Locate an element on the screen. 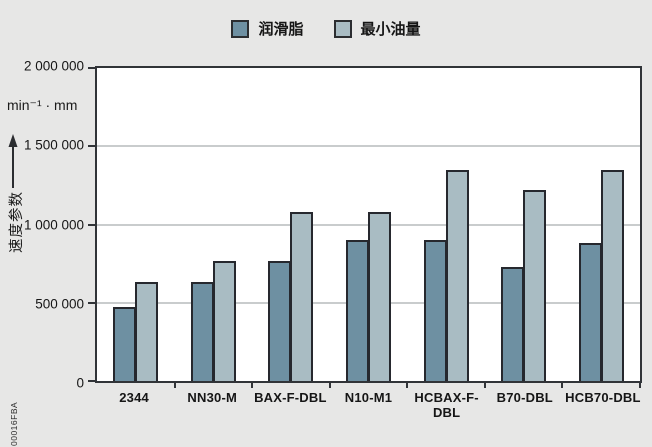 The width and height of the screenshot is (652, 447). bar-group-N10-M1 is located at coordinates (369, 224).